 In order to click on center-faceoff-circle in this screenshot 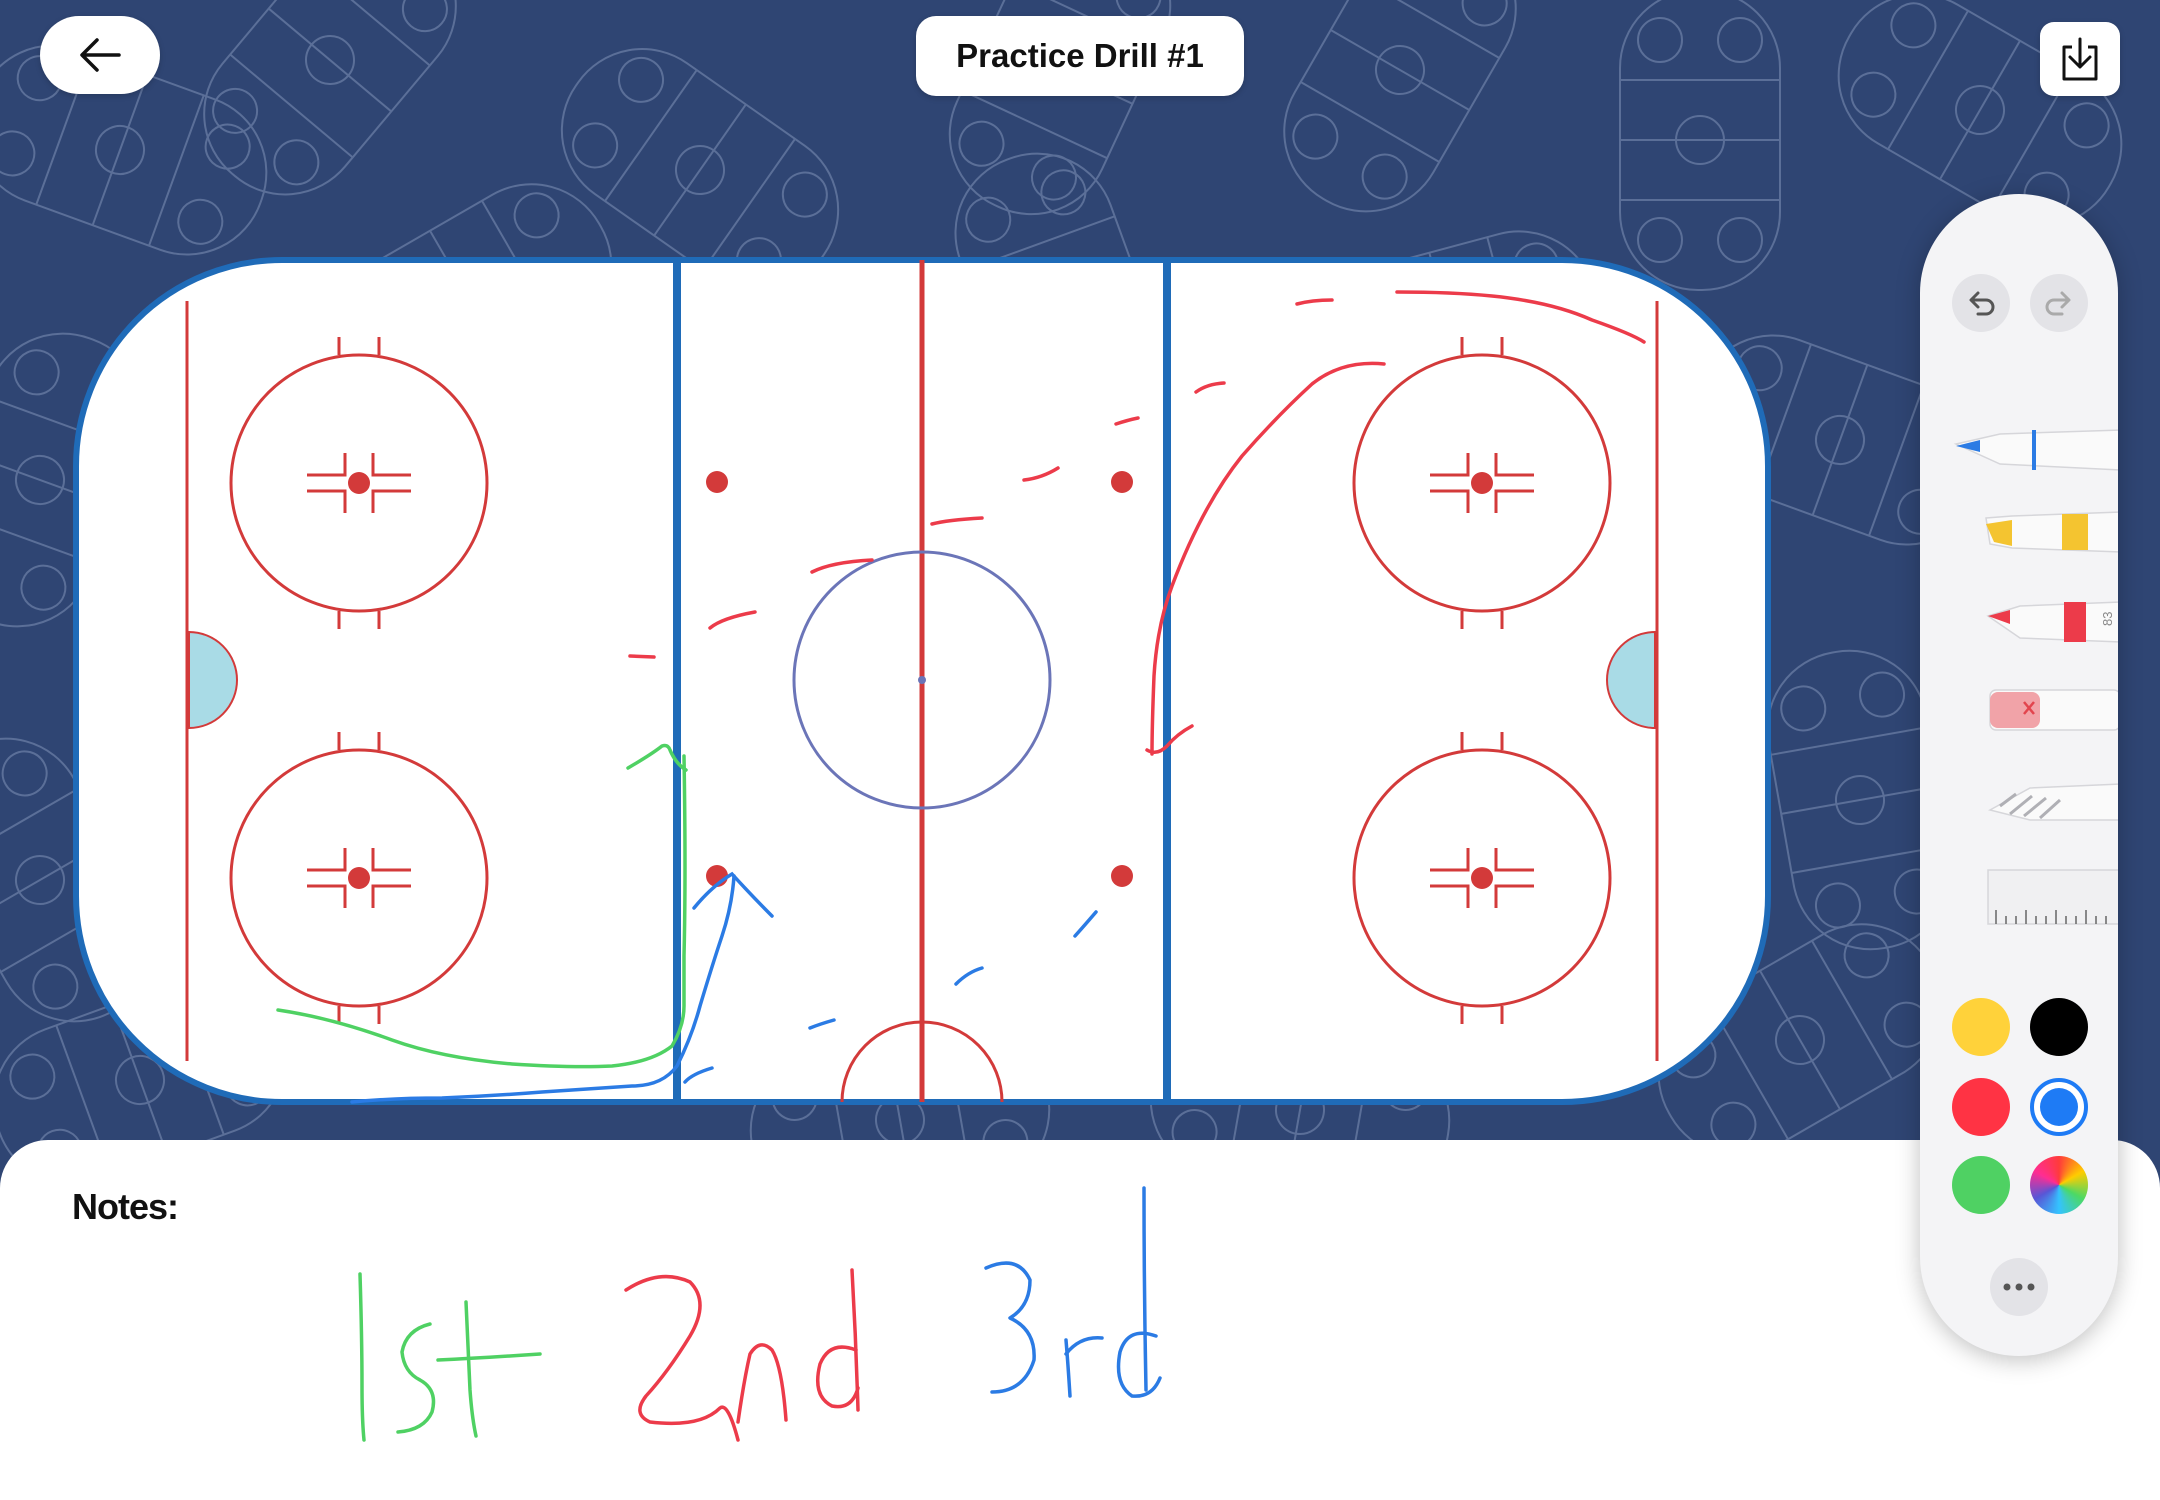, I will do `click(922, 680)`.